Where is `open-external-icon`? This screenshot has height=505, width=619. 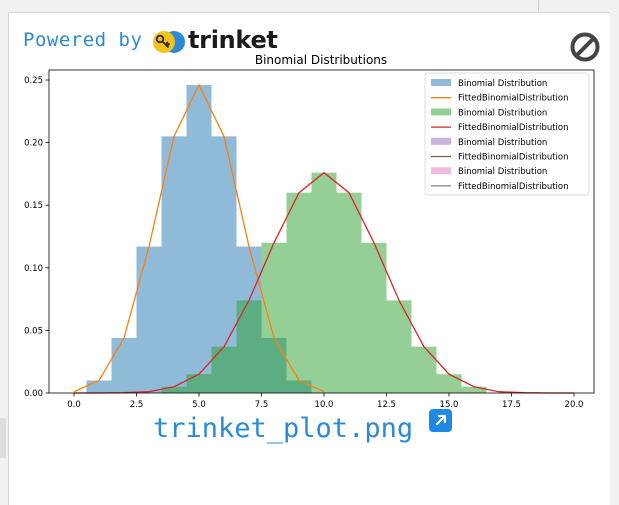 open-external-icon is located at coordinates (440, 420).